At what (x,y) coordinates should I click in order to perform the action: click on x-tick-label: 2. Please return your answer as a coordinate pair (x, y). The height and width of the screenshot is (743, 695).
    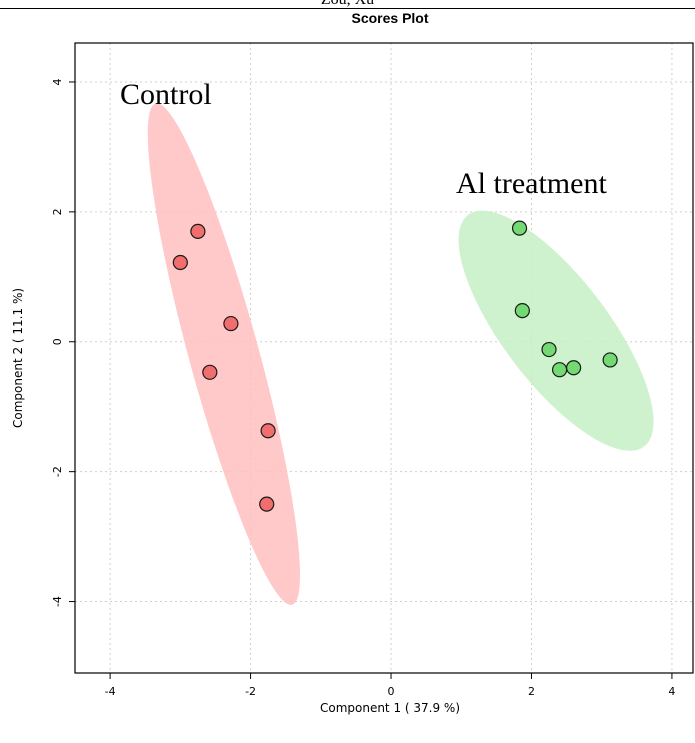
    Looking at the image, I should click on (531, 691).